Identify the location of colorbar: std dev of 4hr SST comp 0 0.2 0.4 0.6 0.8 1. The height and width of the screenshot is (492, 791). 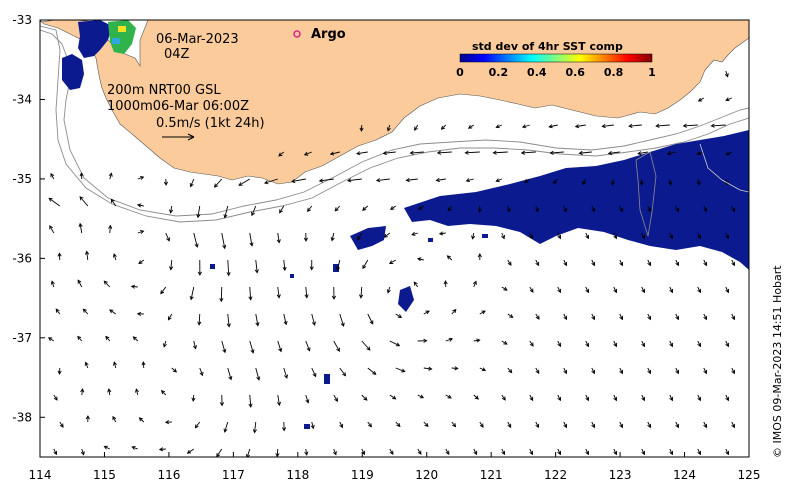
(556, 59).